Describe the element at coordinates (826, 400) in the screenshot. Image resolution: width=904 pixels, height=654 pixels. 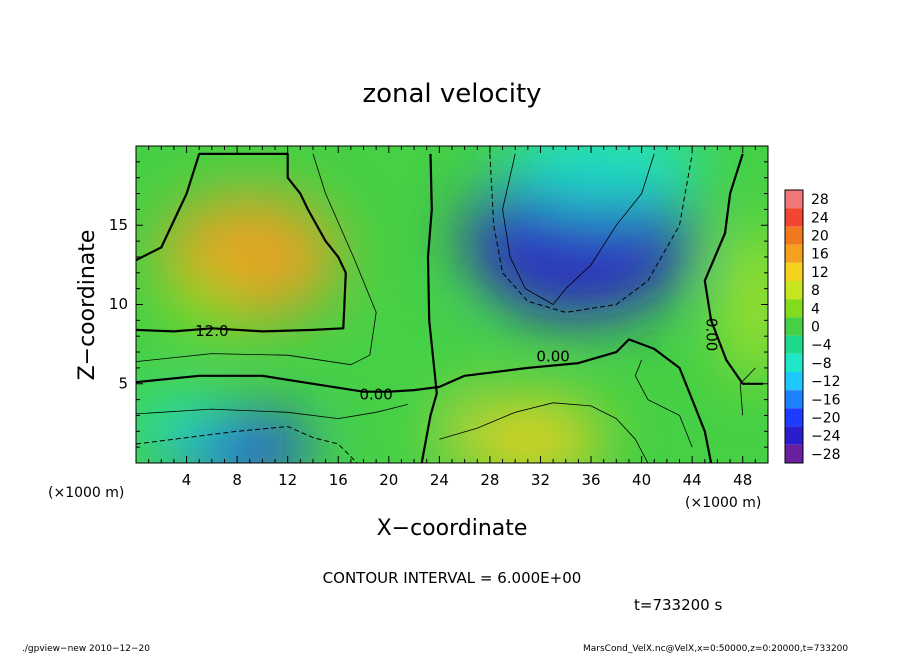
I see `colorbar-tick-label: −16` at that location.